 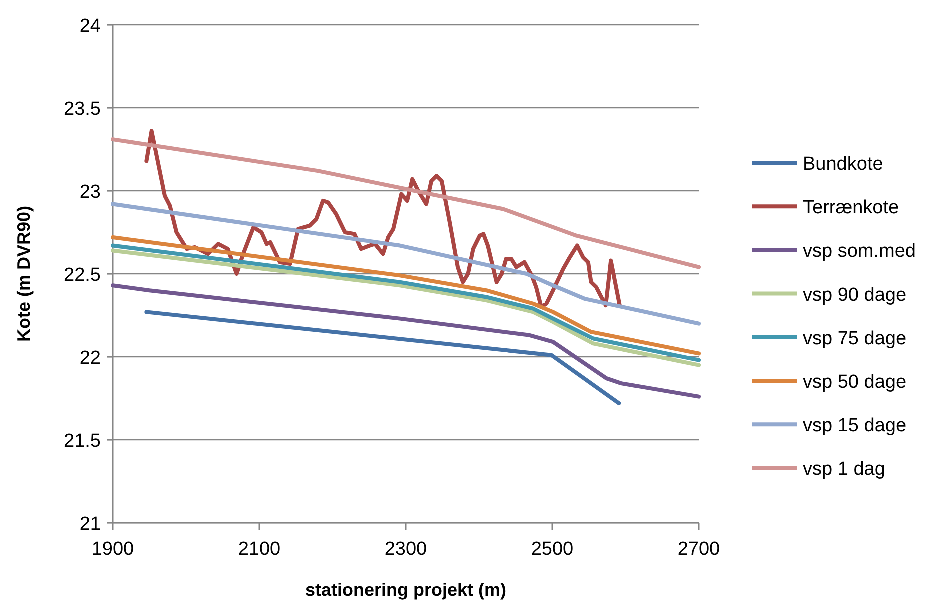 What do you see at coordinates (113, 549) in the screenshot?
I see `x-tick-label: 1900` at bounding box center [113, 549].